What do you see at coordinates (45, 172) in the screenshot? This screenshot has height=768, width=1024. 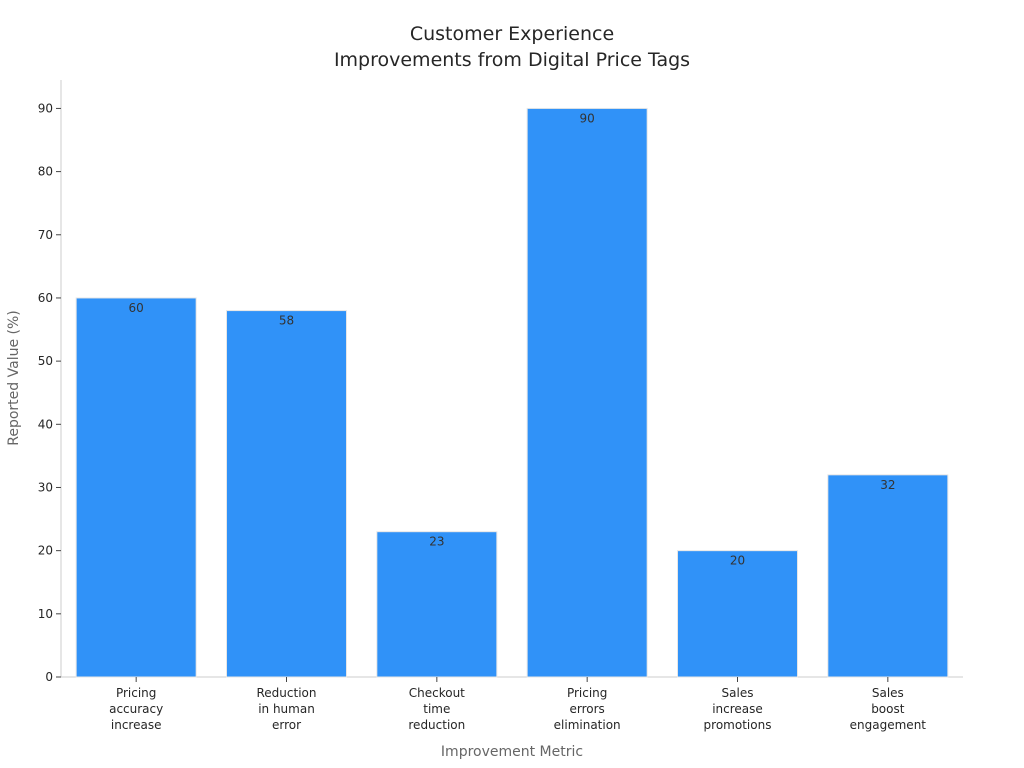 I see `y-tick-label: 80` at bounding box center [45, 172].